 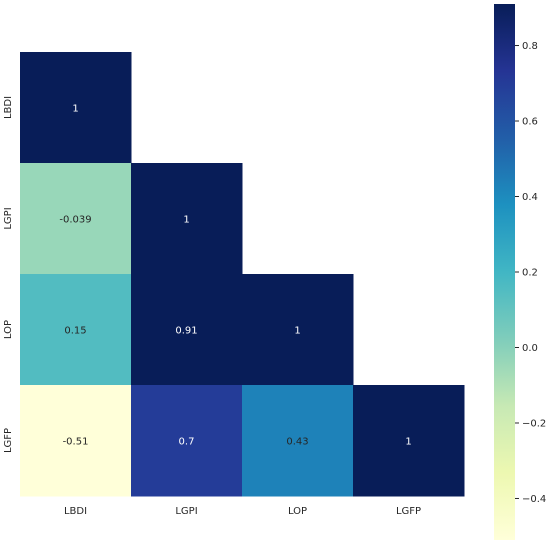 I want to click on colorbar-tick-label: −0.2, so click(x=534, y=423).